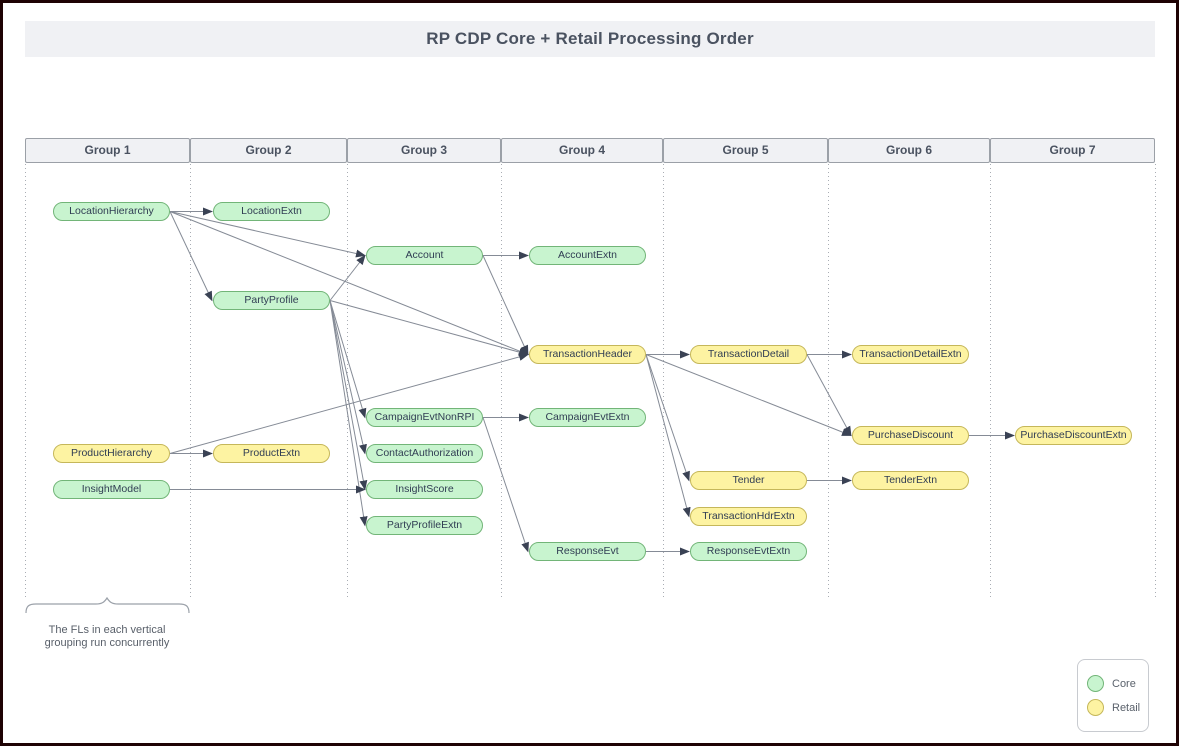 This screenshot has width=1179, height=746. Describe the element at coordinates (1095, 683) in the screenshot. I see `core-swatch-icon` at that location.